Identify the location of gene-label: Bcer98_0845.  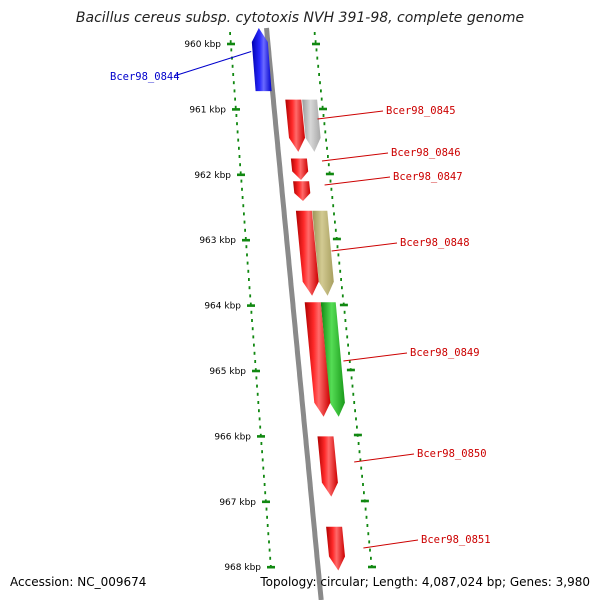
(421, 111).